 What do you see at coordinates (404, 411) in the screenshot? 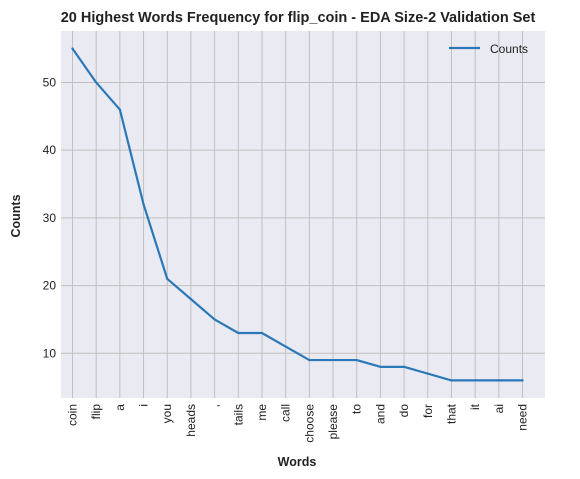
I see `x-tick-label: do` at bounding box center [404, 411].